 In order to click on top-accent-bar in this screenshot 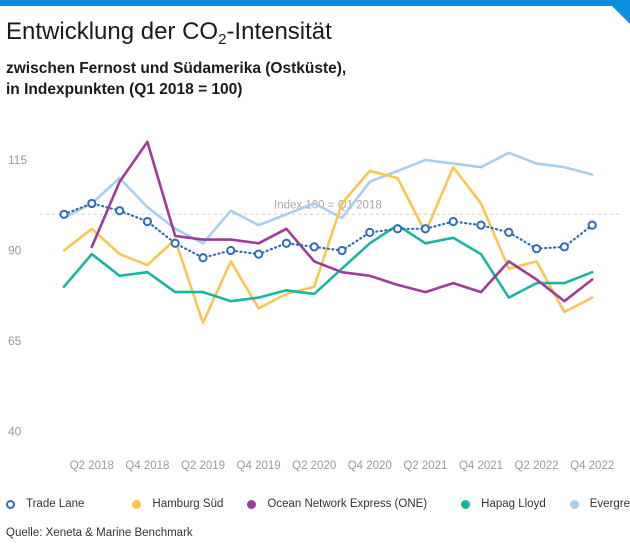, I will do `click(315, 3)`.